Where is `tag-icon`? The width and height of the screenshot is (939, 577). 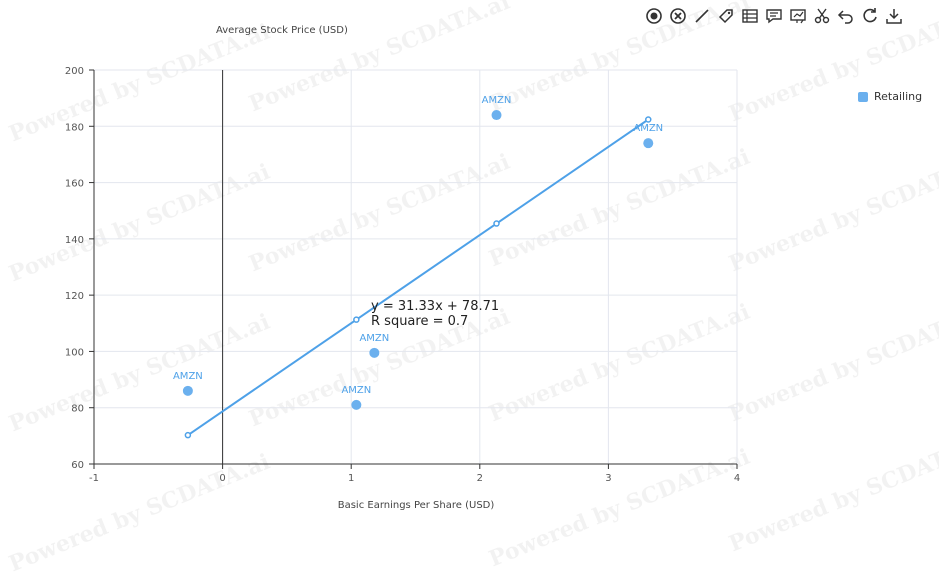 tag-icon is located at coordinates (725, 16).